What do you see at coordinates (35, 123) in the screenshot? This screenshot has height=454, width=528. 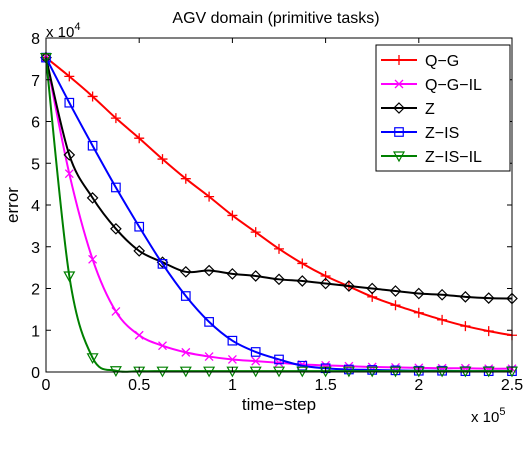 I see `y-tick-label: 6` at bounding box center [35, 123].